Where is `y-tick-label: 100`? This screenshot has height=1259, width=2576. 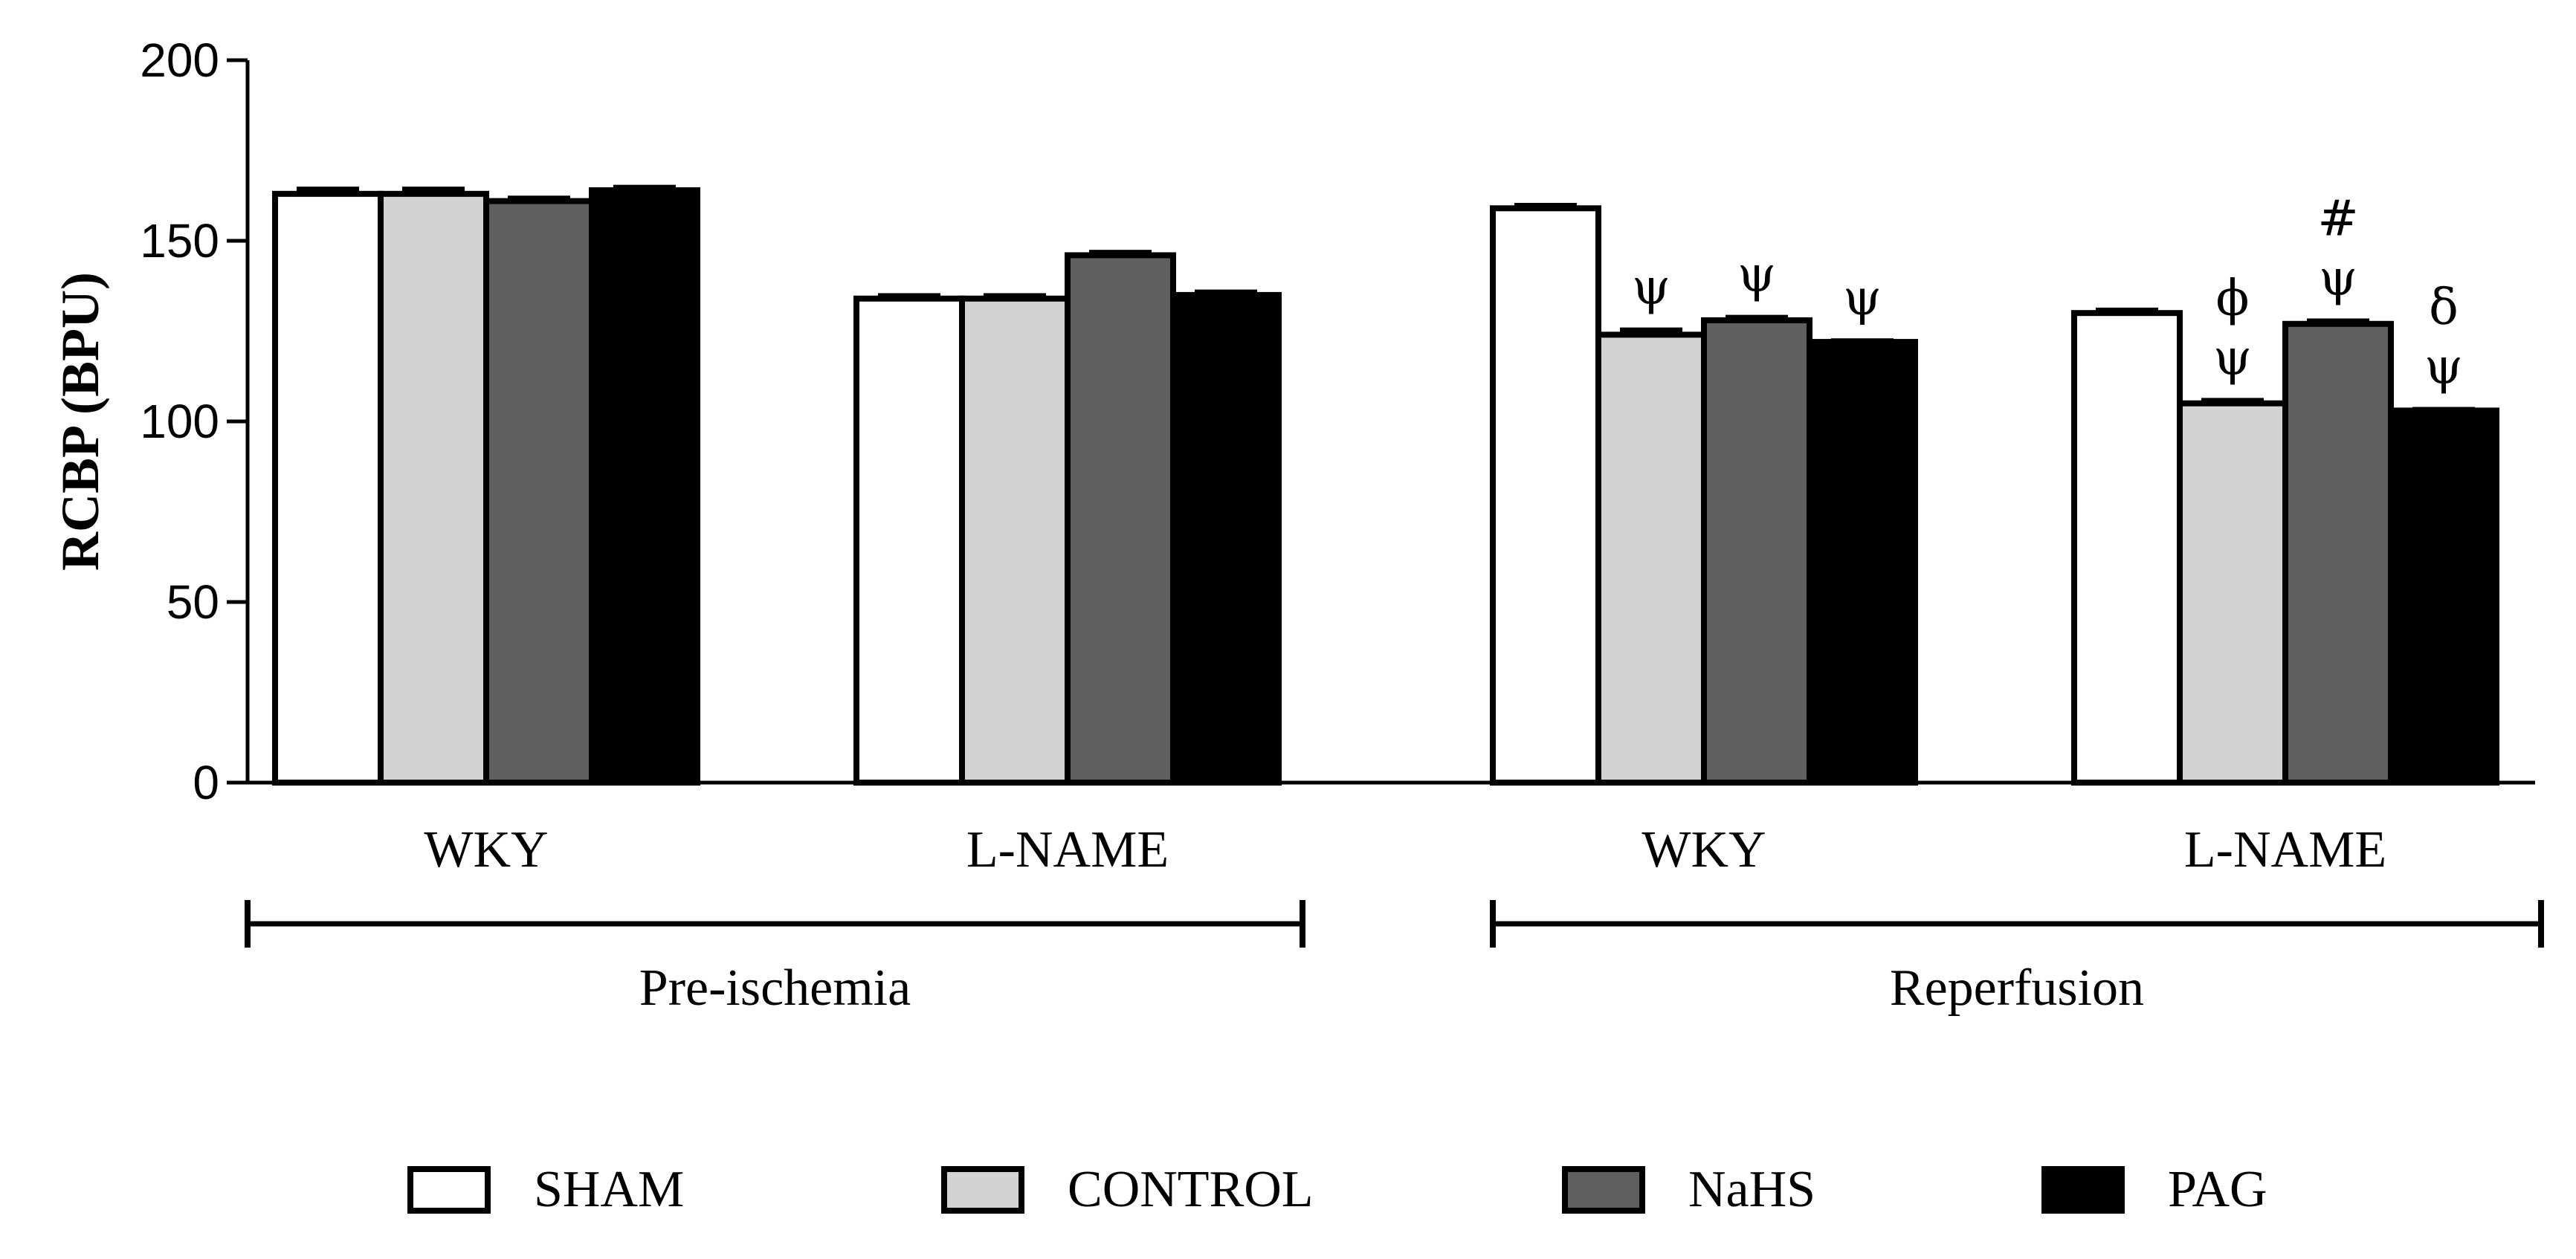 y-tick-label: 100 is located at coordinates (179, 421).